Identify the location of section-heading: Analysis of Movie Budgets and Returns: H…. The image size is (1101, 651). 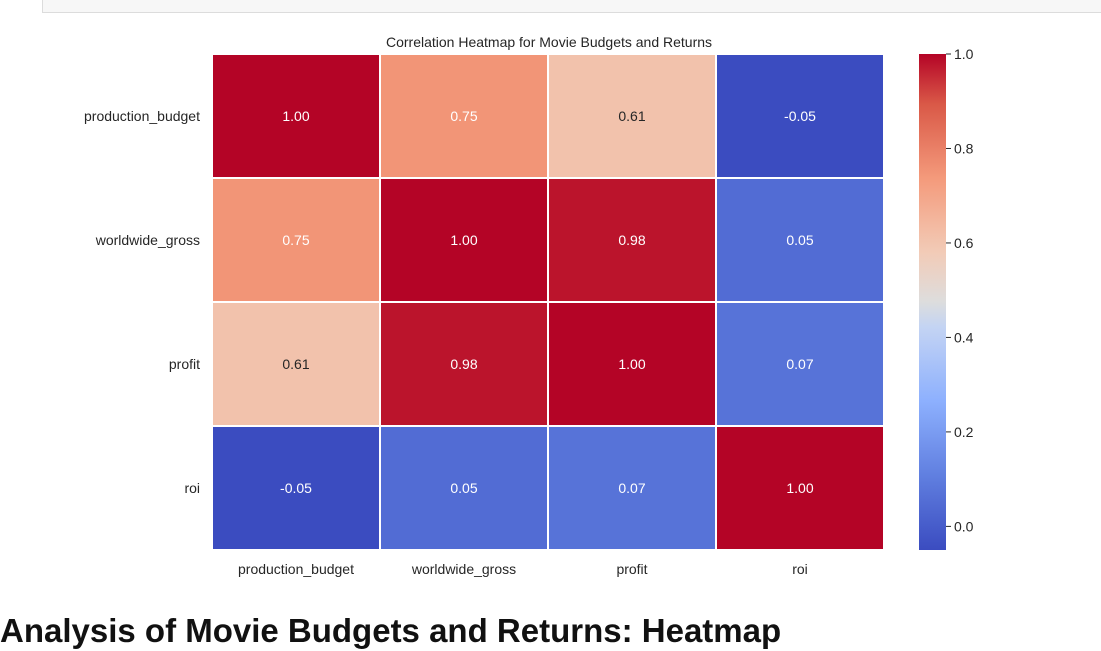
(391, 630).